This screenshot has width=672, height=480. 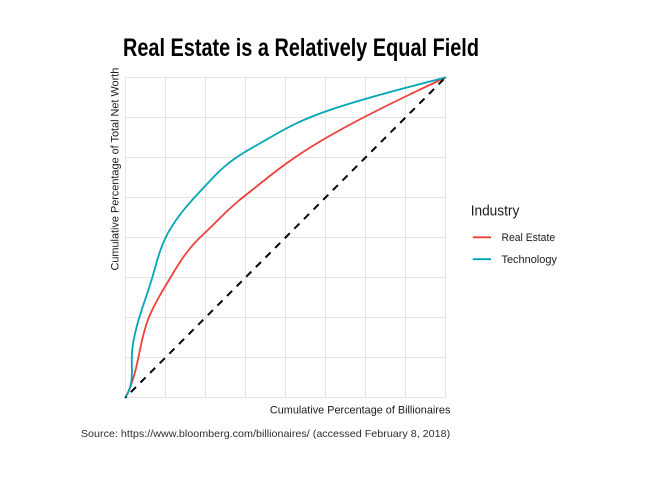 I want to click on svg-text:Real Estate is a Relatively Eq: Real Estate is a Relatively Equal Field, so click(x=301, y=48).